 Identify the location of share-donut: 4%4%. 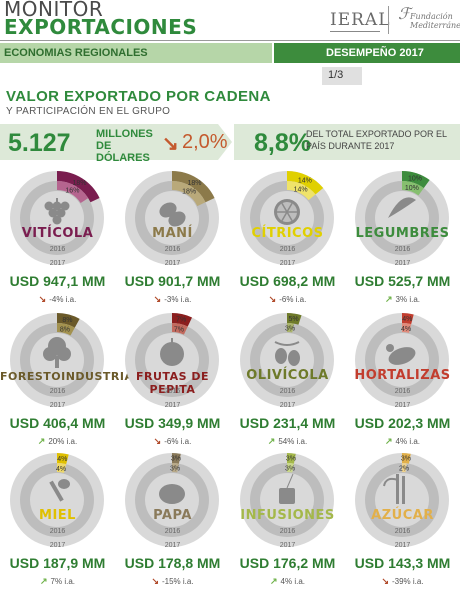
(402, 360).